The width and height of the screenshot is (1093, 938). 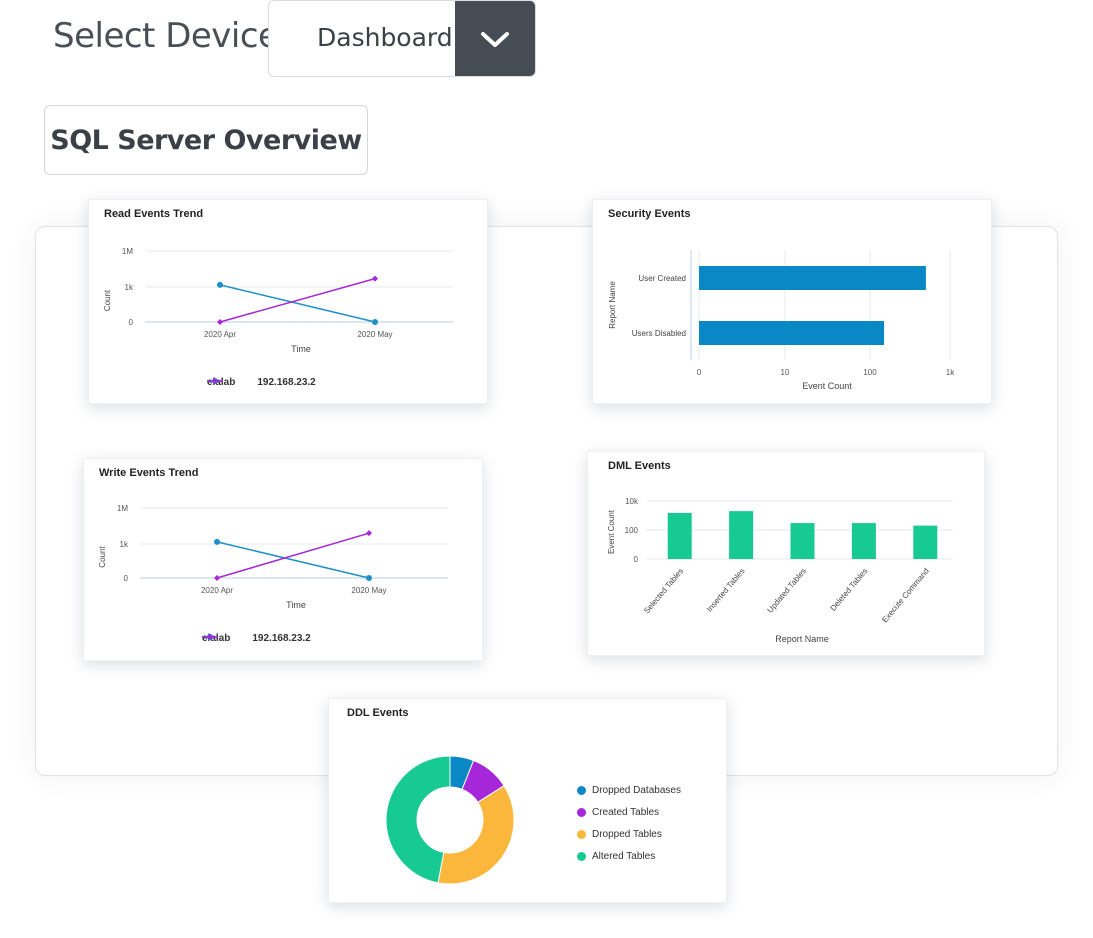 I want to click on device-select-value: Dashboard, so click(x=385, y=37).